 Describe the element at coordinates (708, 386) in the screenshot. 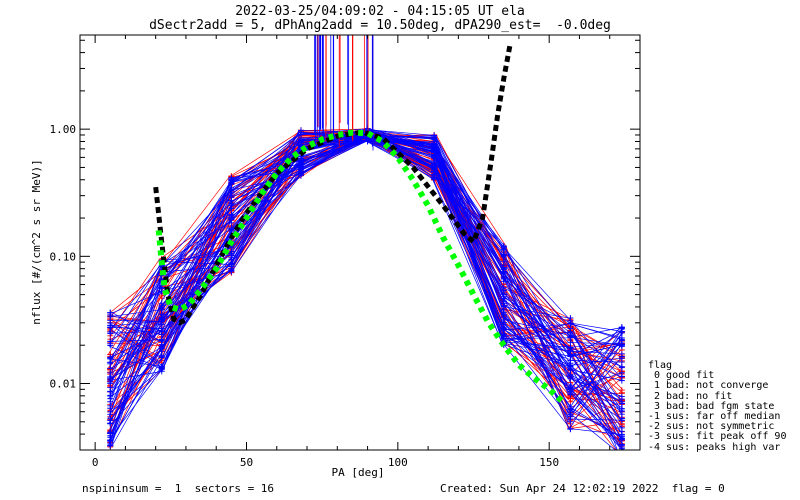

I see `legend-item: 1 bad: not converge` at that location.